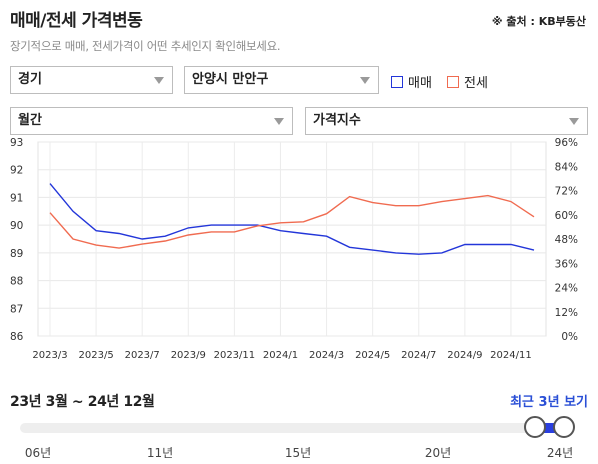 This screenshot has width=598, height=464. What do you see at coordinates (476, 83) in the screenshot?
I see `legend-jeonse-label: 전세` at bounding box center [476, 83].